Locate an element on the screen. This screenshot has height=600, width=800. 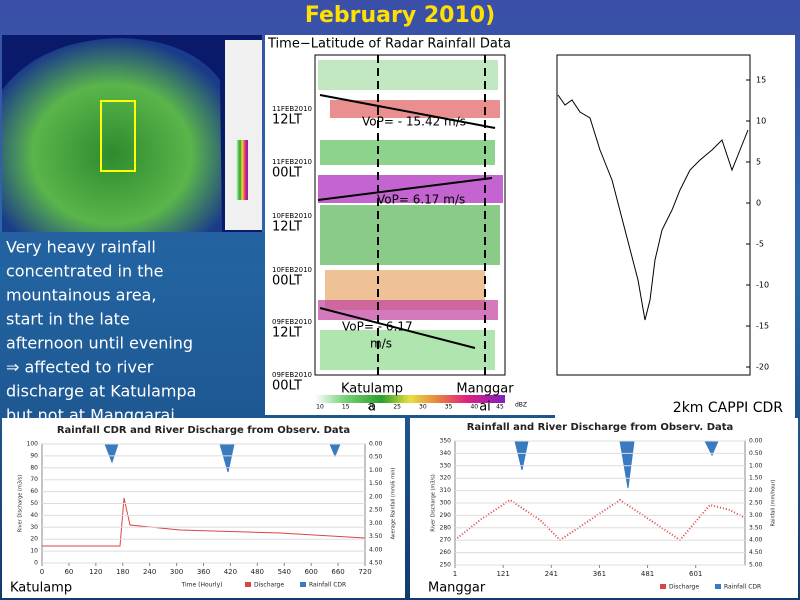
x-tick-label: 120 is located at coordinates (95, 572).